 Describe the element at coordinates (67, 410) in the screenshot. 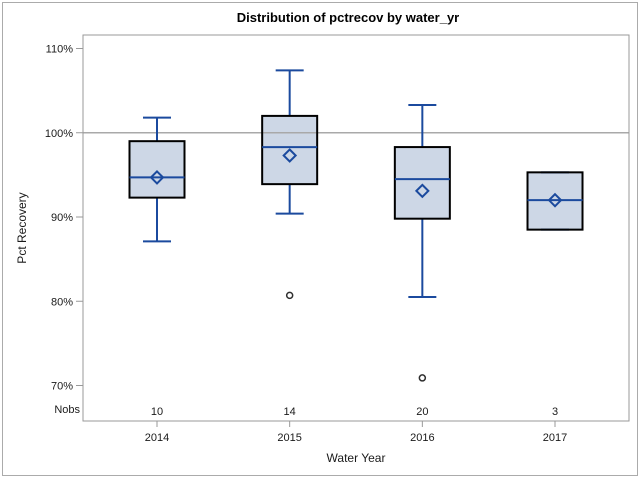

I see `nobs-row-label: Nobs` at that location.